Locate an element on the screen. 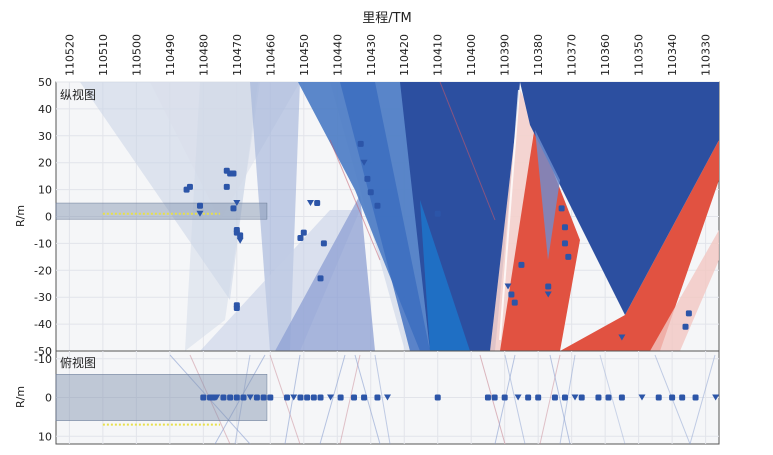 The image size is (773, 455). y-ticks-bottom: -10 0 10 is located at coordinates (43, 398).